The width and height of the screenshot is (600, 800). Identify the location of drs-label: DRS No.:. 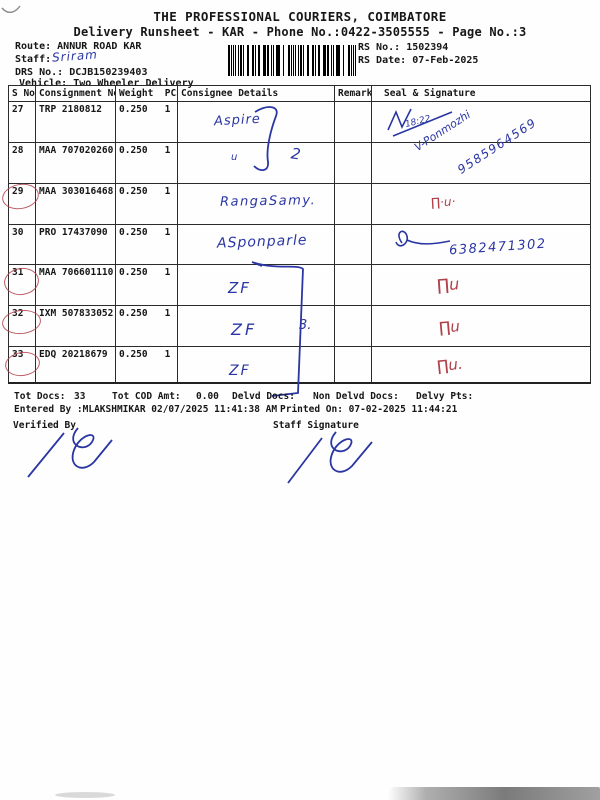
(39, 72).